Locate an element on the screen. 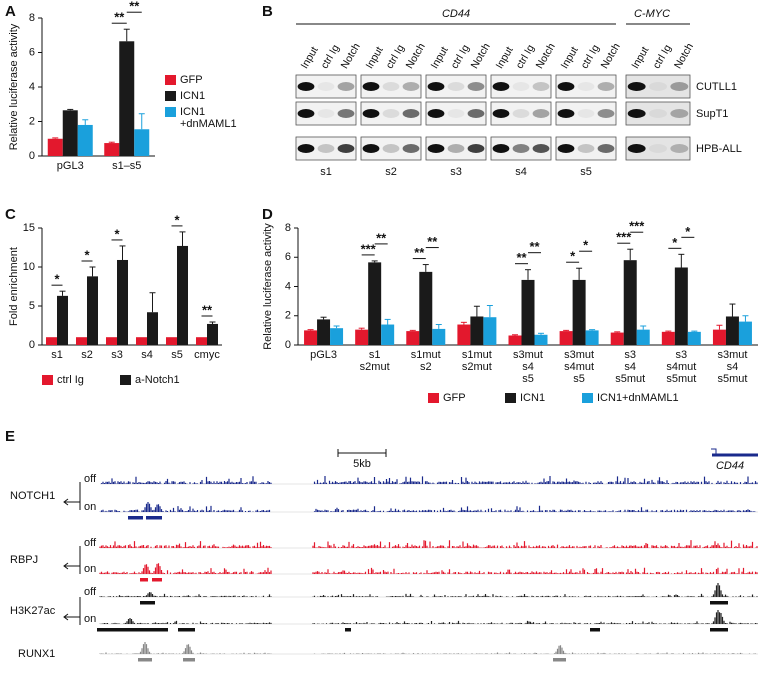 The image size is (768, 679). site-label: s5 is located at coordinates (586, 172).